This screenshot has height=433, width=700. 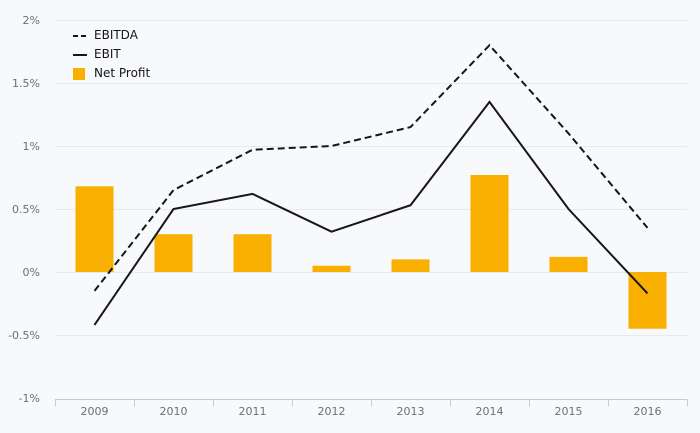 What do you see at coordinates (29, 398) in the screenshot?
I see `y-tick-label: -1%` at bounding box center [29, 398].